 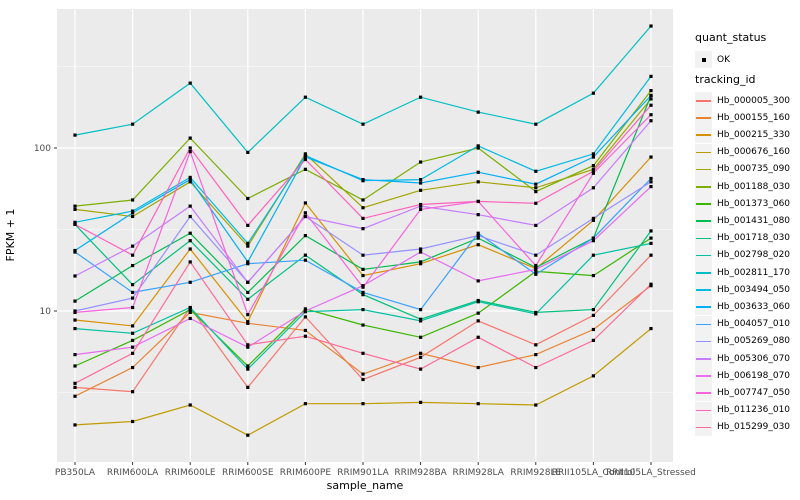 I want to click on x-tick-label: RRII105LA_Control, so click(x=593, y=473).